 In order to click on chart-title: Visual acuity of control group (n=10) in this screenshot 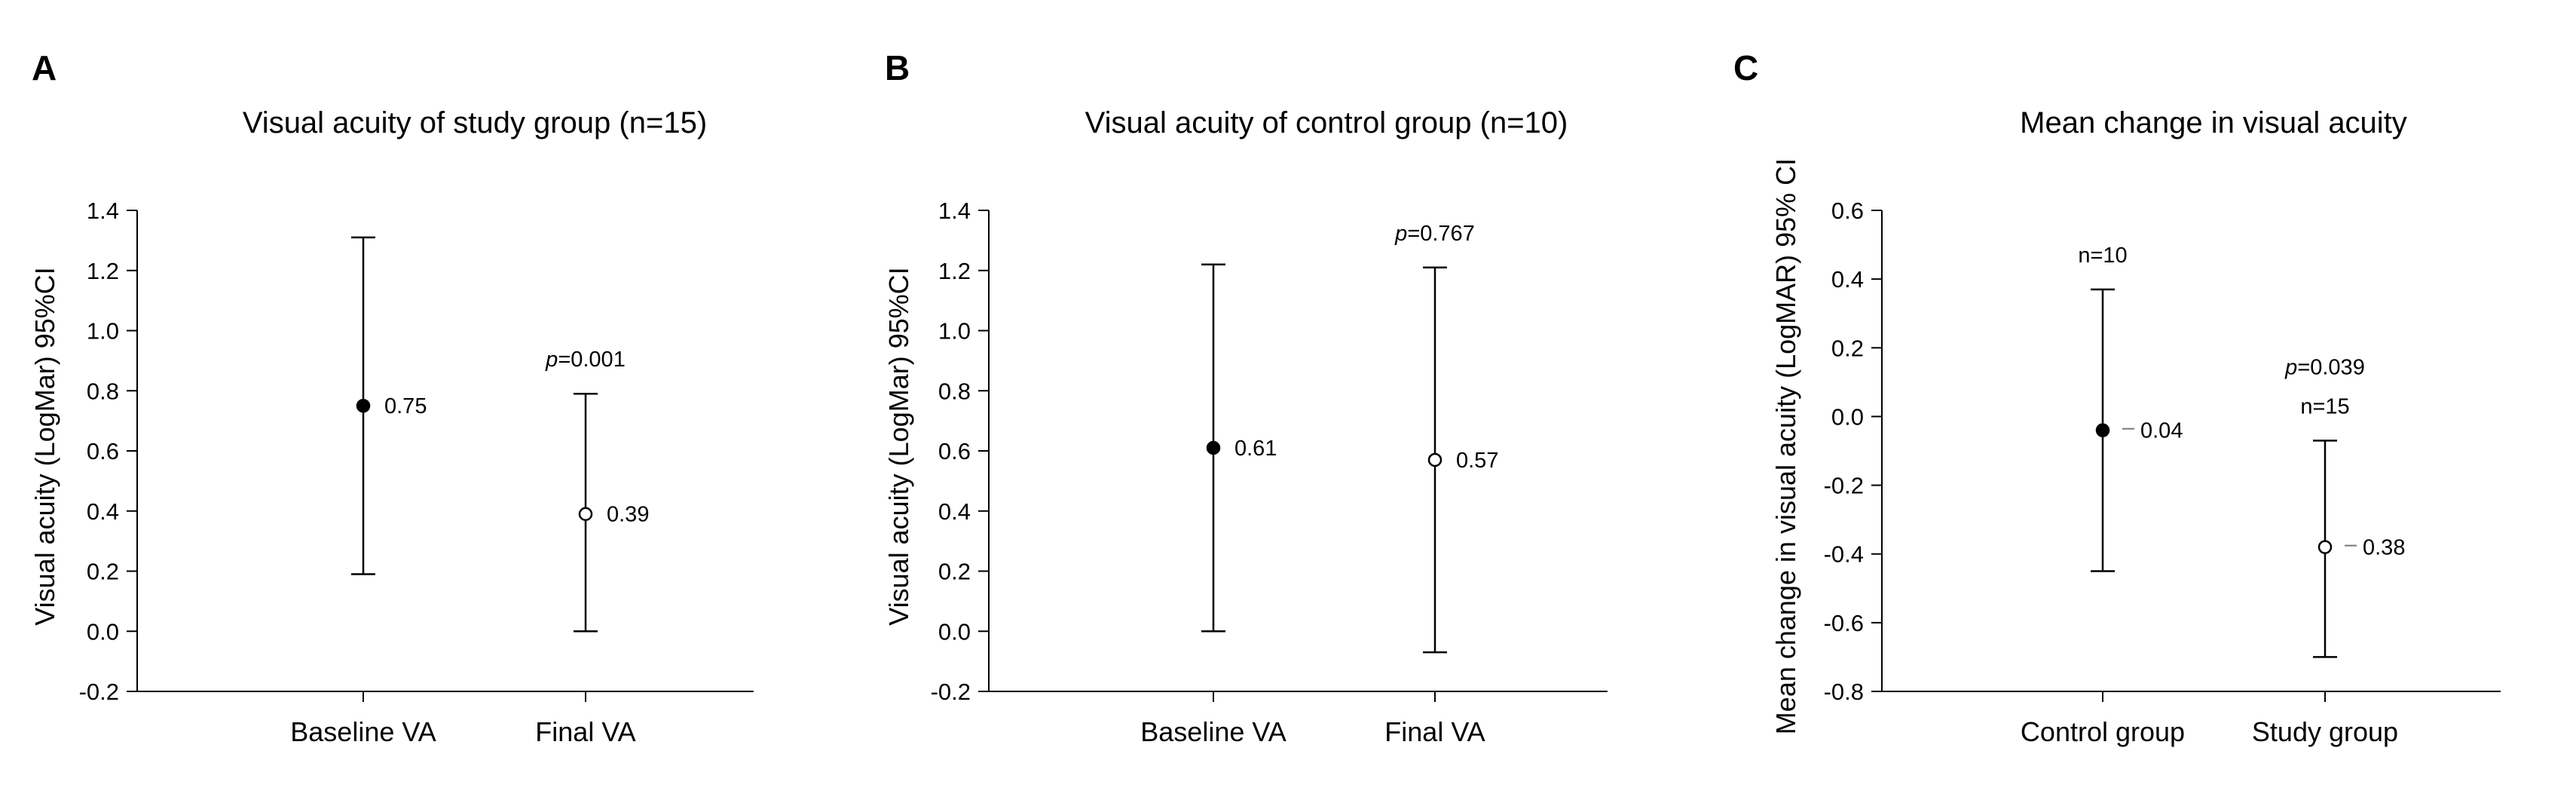, I will do `click(1326, 122)`.